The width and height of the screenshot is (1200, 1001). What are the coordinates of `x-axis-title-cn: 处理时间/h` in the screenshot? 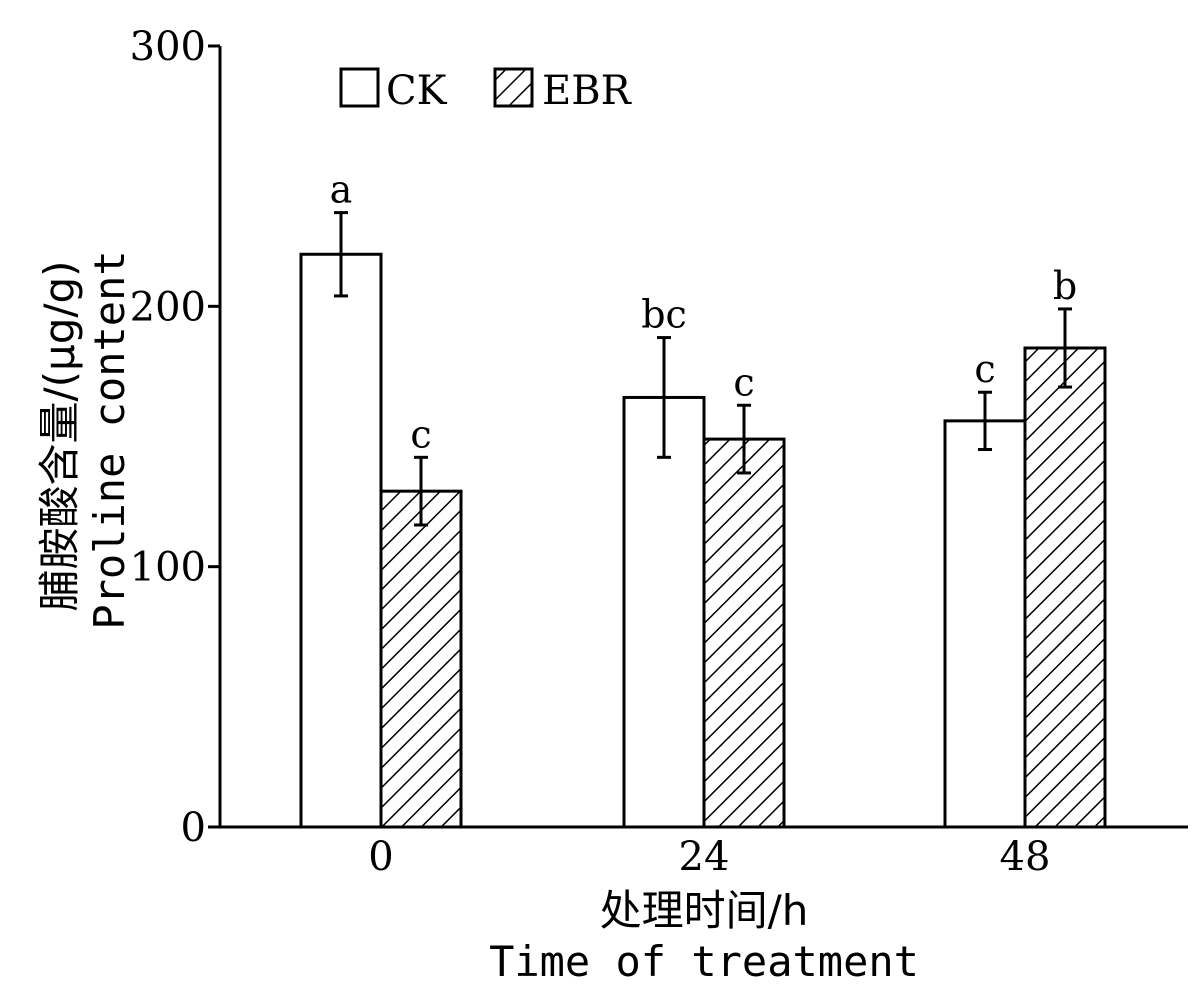 It's located at (704, 910).